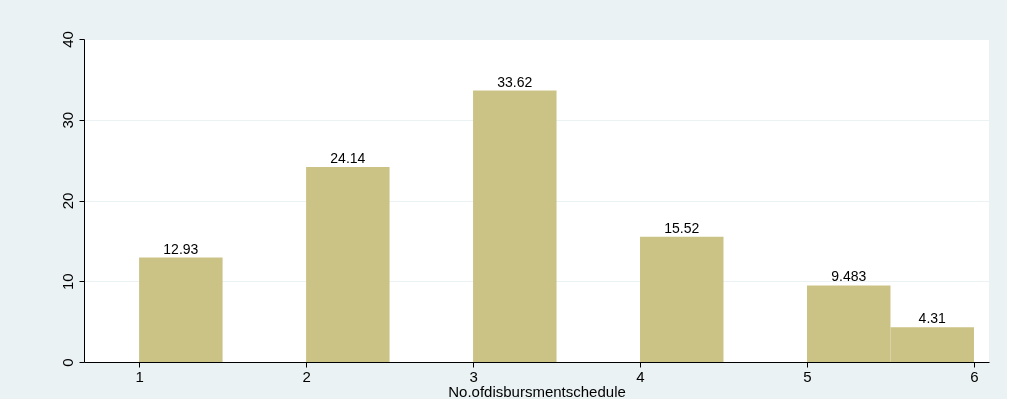  Describe the element at coordinates (67, 201) in the screenshot. I see `y-tick-label: 20` at that location.